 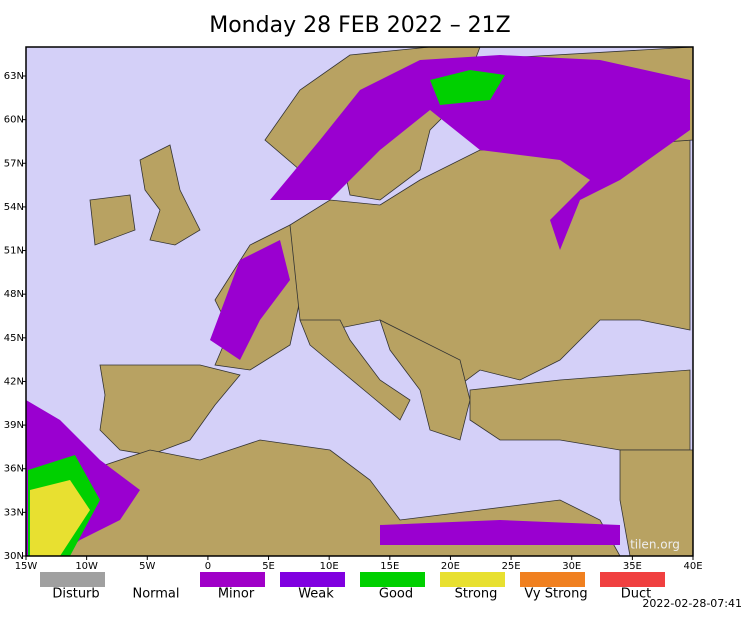 I want to click on lat-label: 45N, so click(x=14, y=338).